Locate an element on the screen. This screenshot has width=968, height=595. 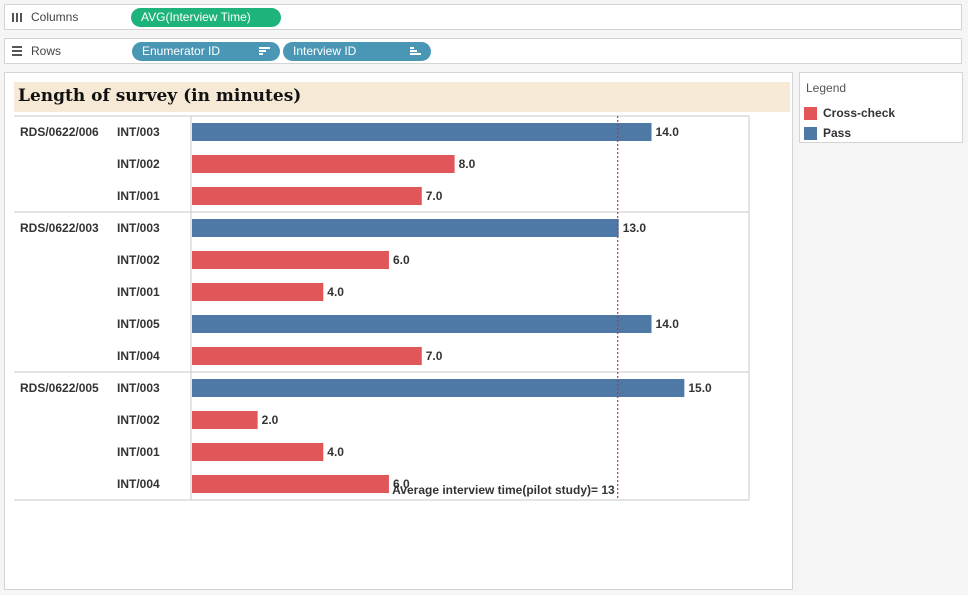
chart-title-band: Length of survey (in minutes) is located at coordinates (402, 97).